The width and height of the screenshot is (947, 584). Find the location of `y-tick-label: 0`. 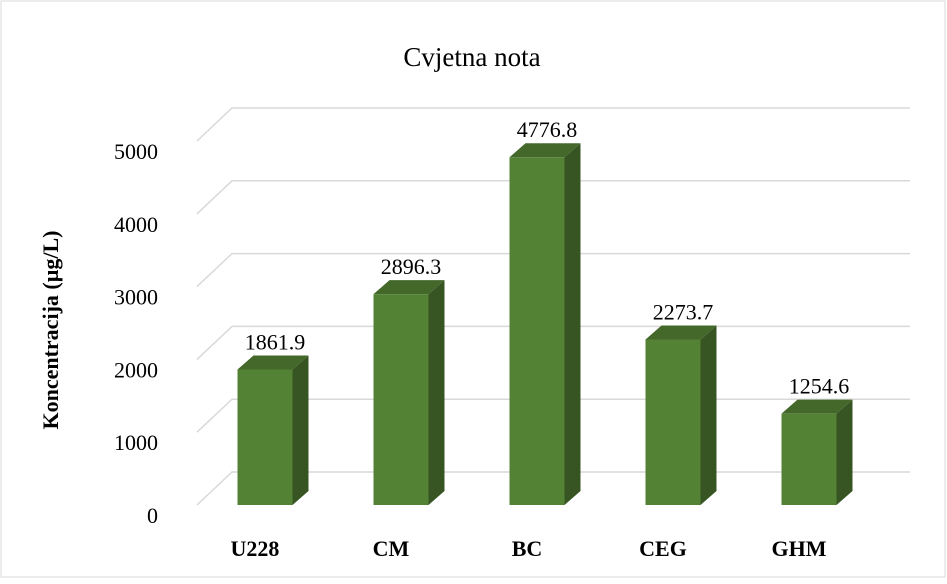

y-tick-label: 0 is located at coordinates (152, 515).